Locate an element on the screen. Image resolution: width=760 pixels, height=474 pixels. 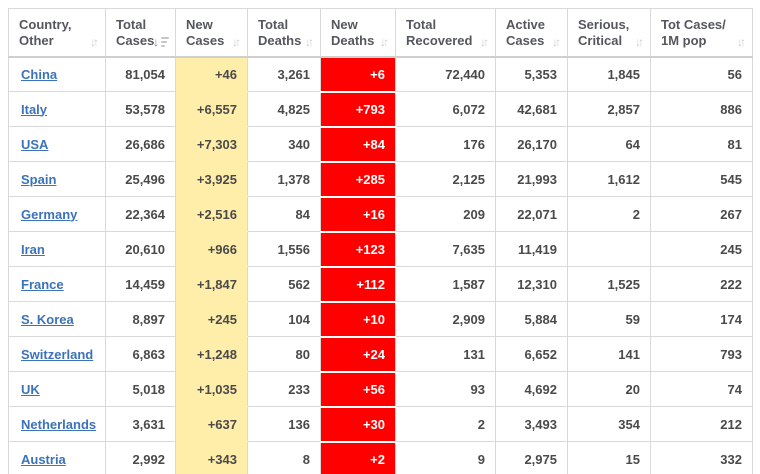
column-label: New is located at coordinates (344, 24).